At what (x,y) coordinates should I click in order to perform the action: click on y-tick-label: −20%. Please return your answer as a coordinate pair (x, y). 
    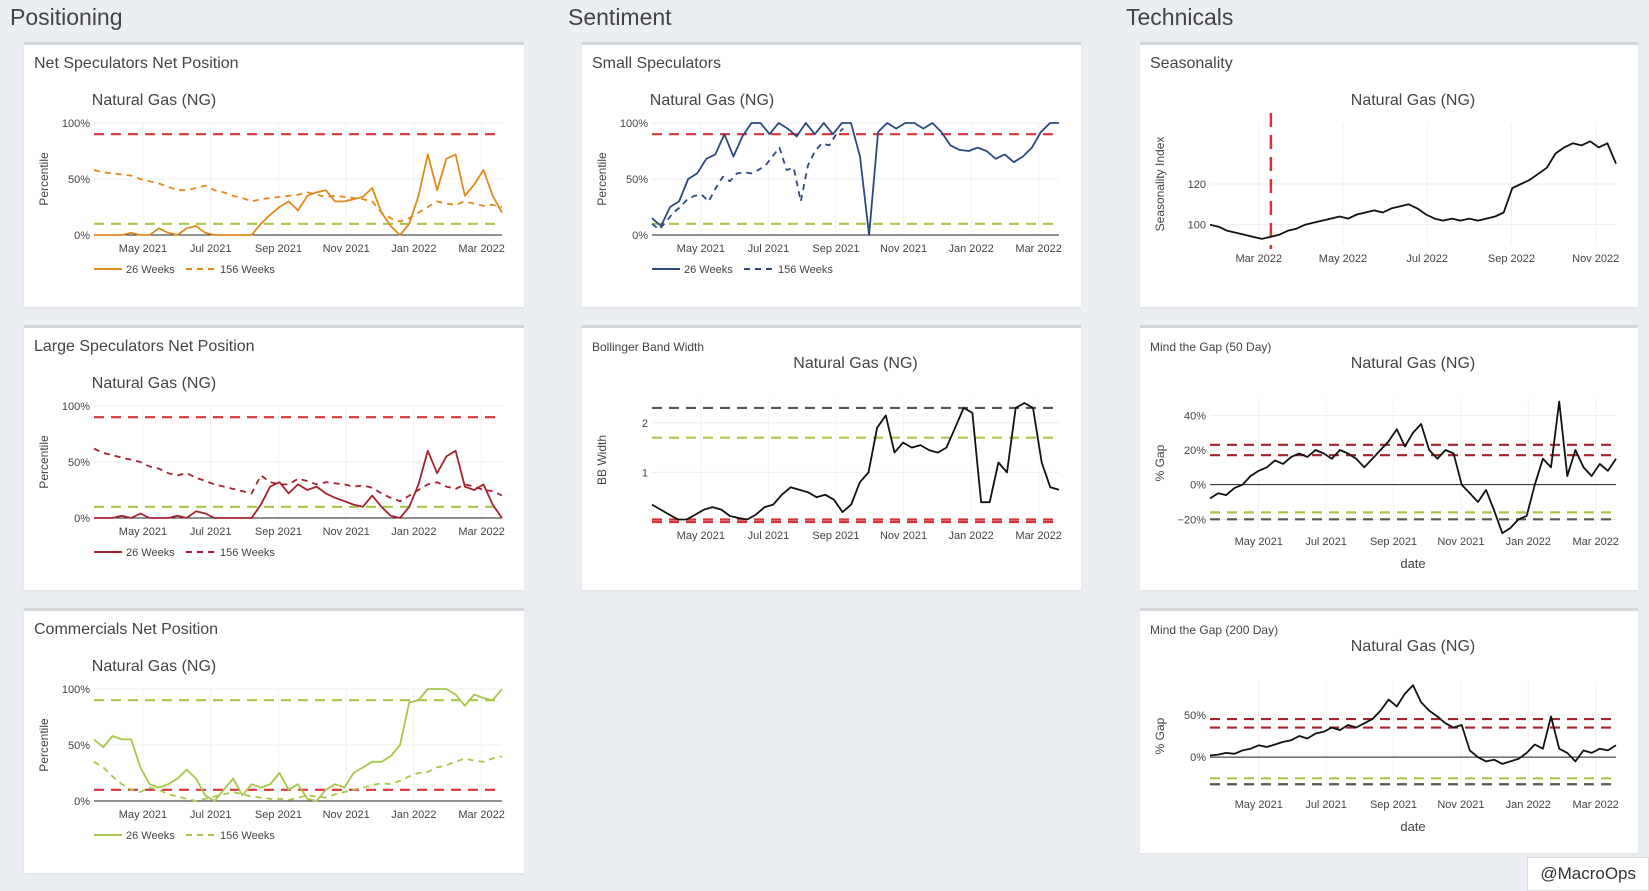
    Looking at the image, I should click on (1192, 520).